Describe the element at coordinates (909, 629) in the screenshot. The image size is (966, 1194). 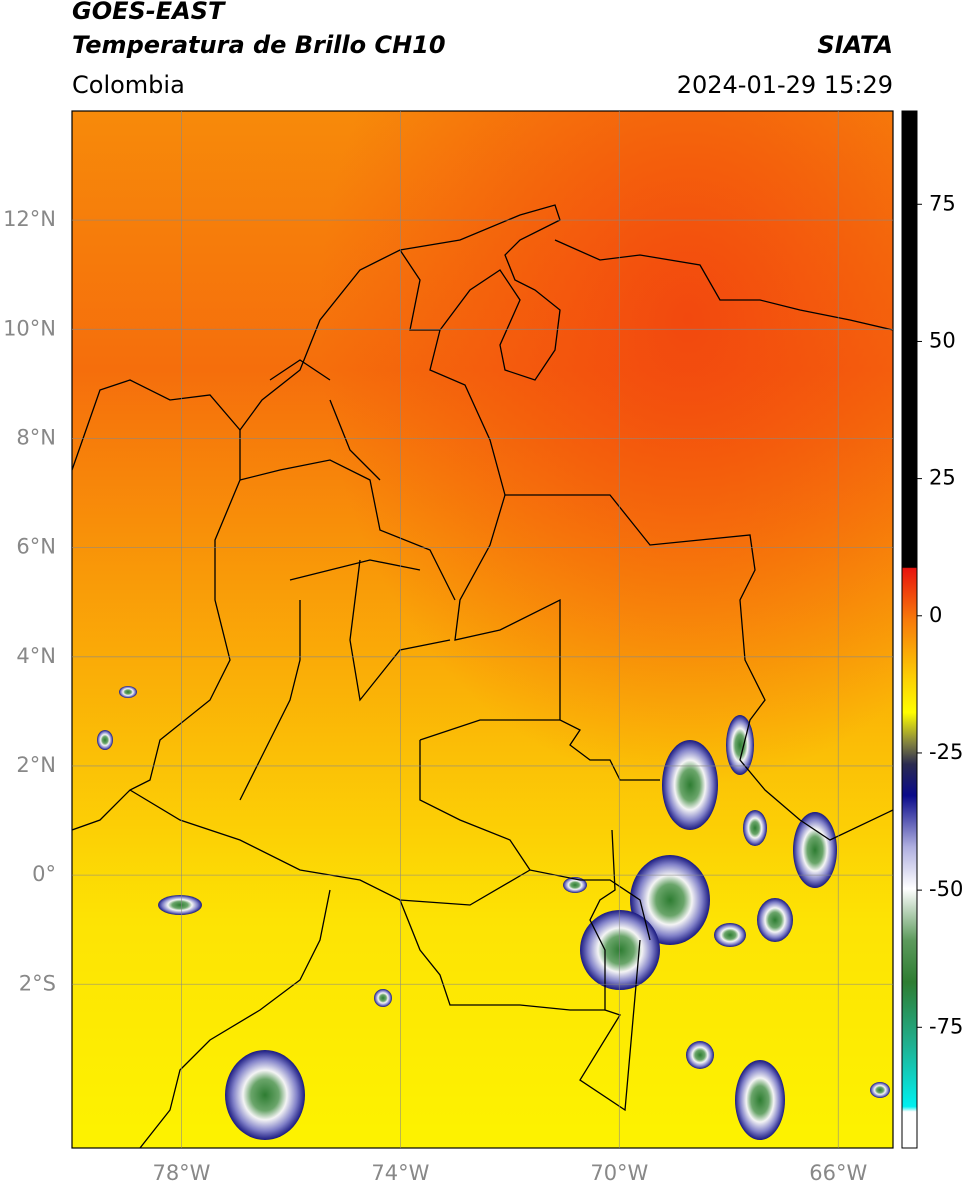
I see `colorbar` at that location.